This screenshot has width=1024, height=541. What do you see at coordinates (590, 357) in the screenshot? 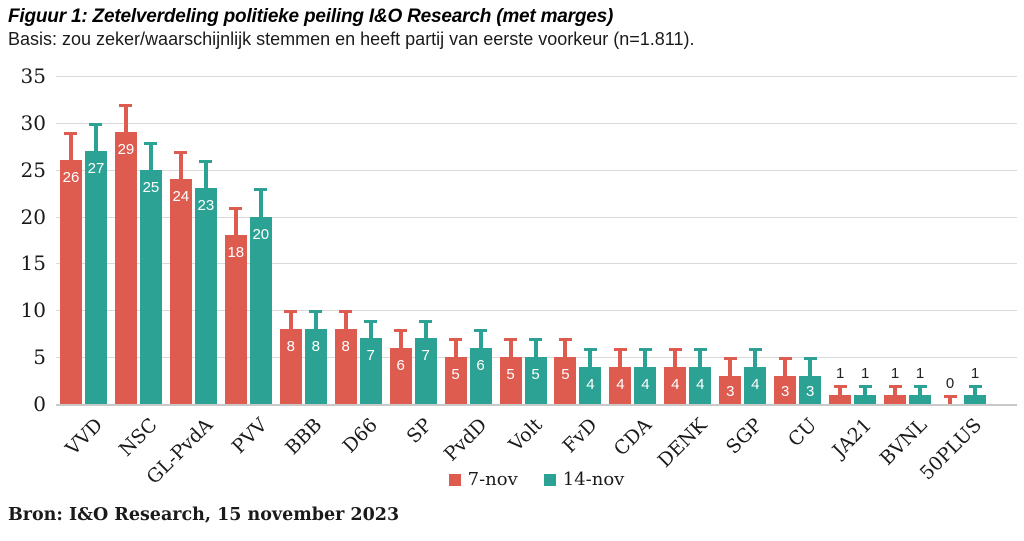
I see `error-bar-stem-14-nov-FvD` at bounding box center [590, 357].